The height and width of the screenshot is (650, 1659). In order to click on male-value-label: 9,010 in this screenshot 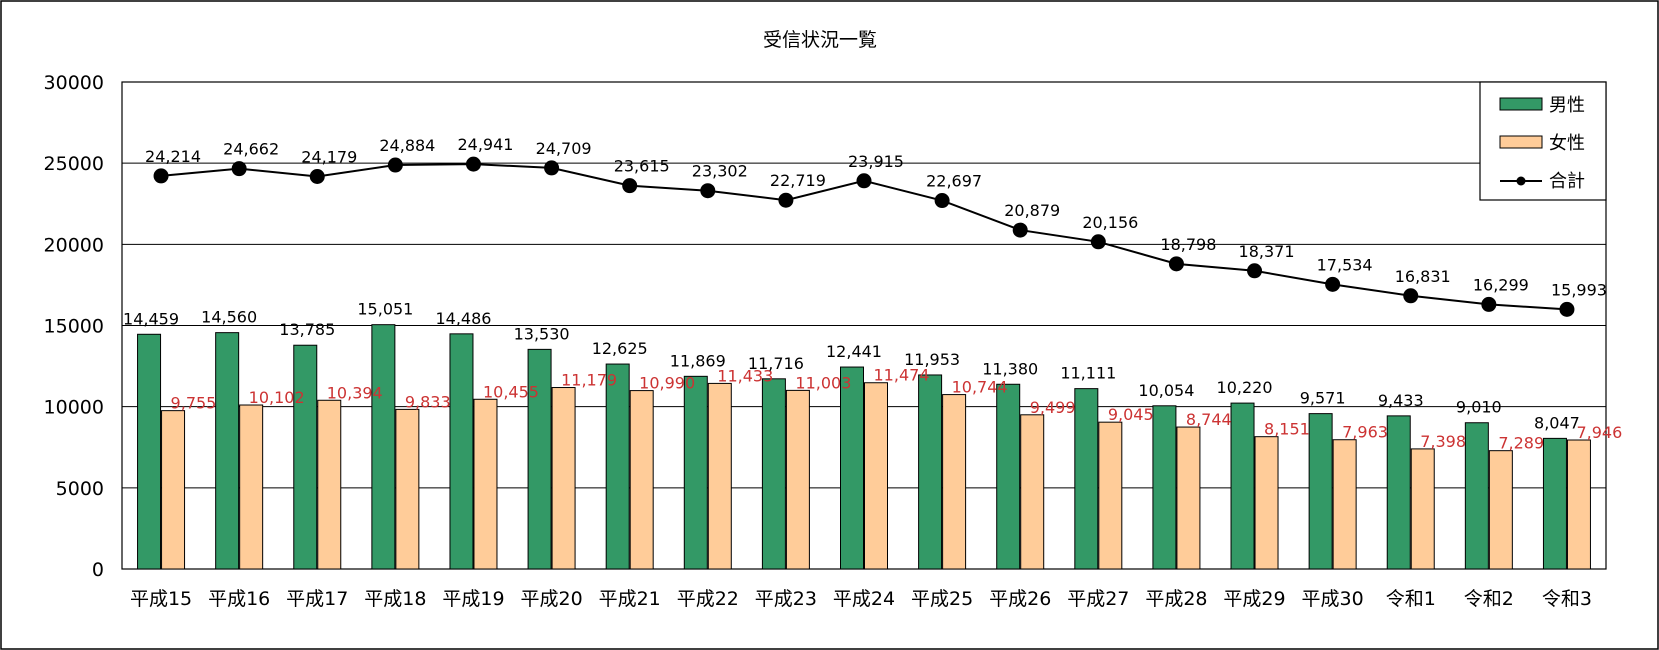, I will do `click(1479, 407)`.